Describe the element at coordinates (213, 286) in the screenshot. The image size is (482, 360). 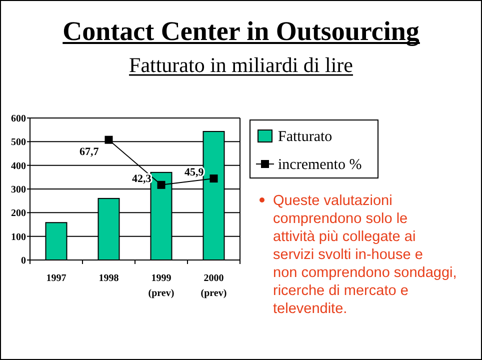
I see `x-tick-label: 2000 (prev)` at that location.